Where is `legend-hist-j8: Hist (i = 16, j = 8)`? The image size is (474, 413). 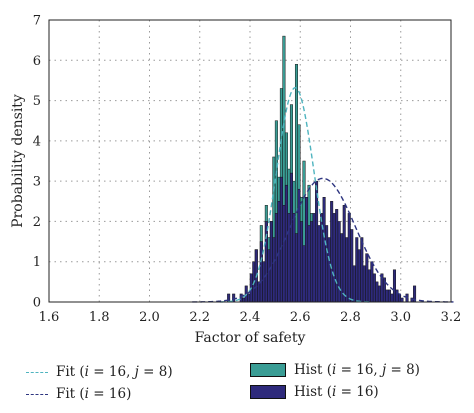 legend-hist-j8: Hist (i = 16, j = 8) is located at coordinates (335, 370).